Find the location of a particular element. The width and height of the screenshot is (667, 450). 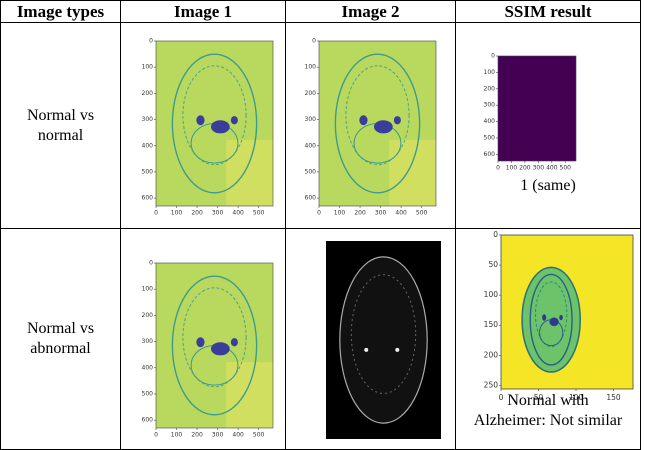

y-tick-label: 600 is located at coordinates (148, 198).